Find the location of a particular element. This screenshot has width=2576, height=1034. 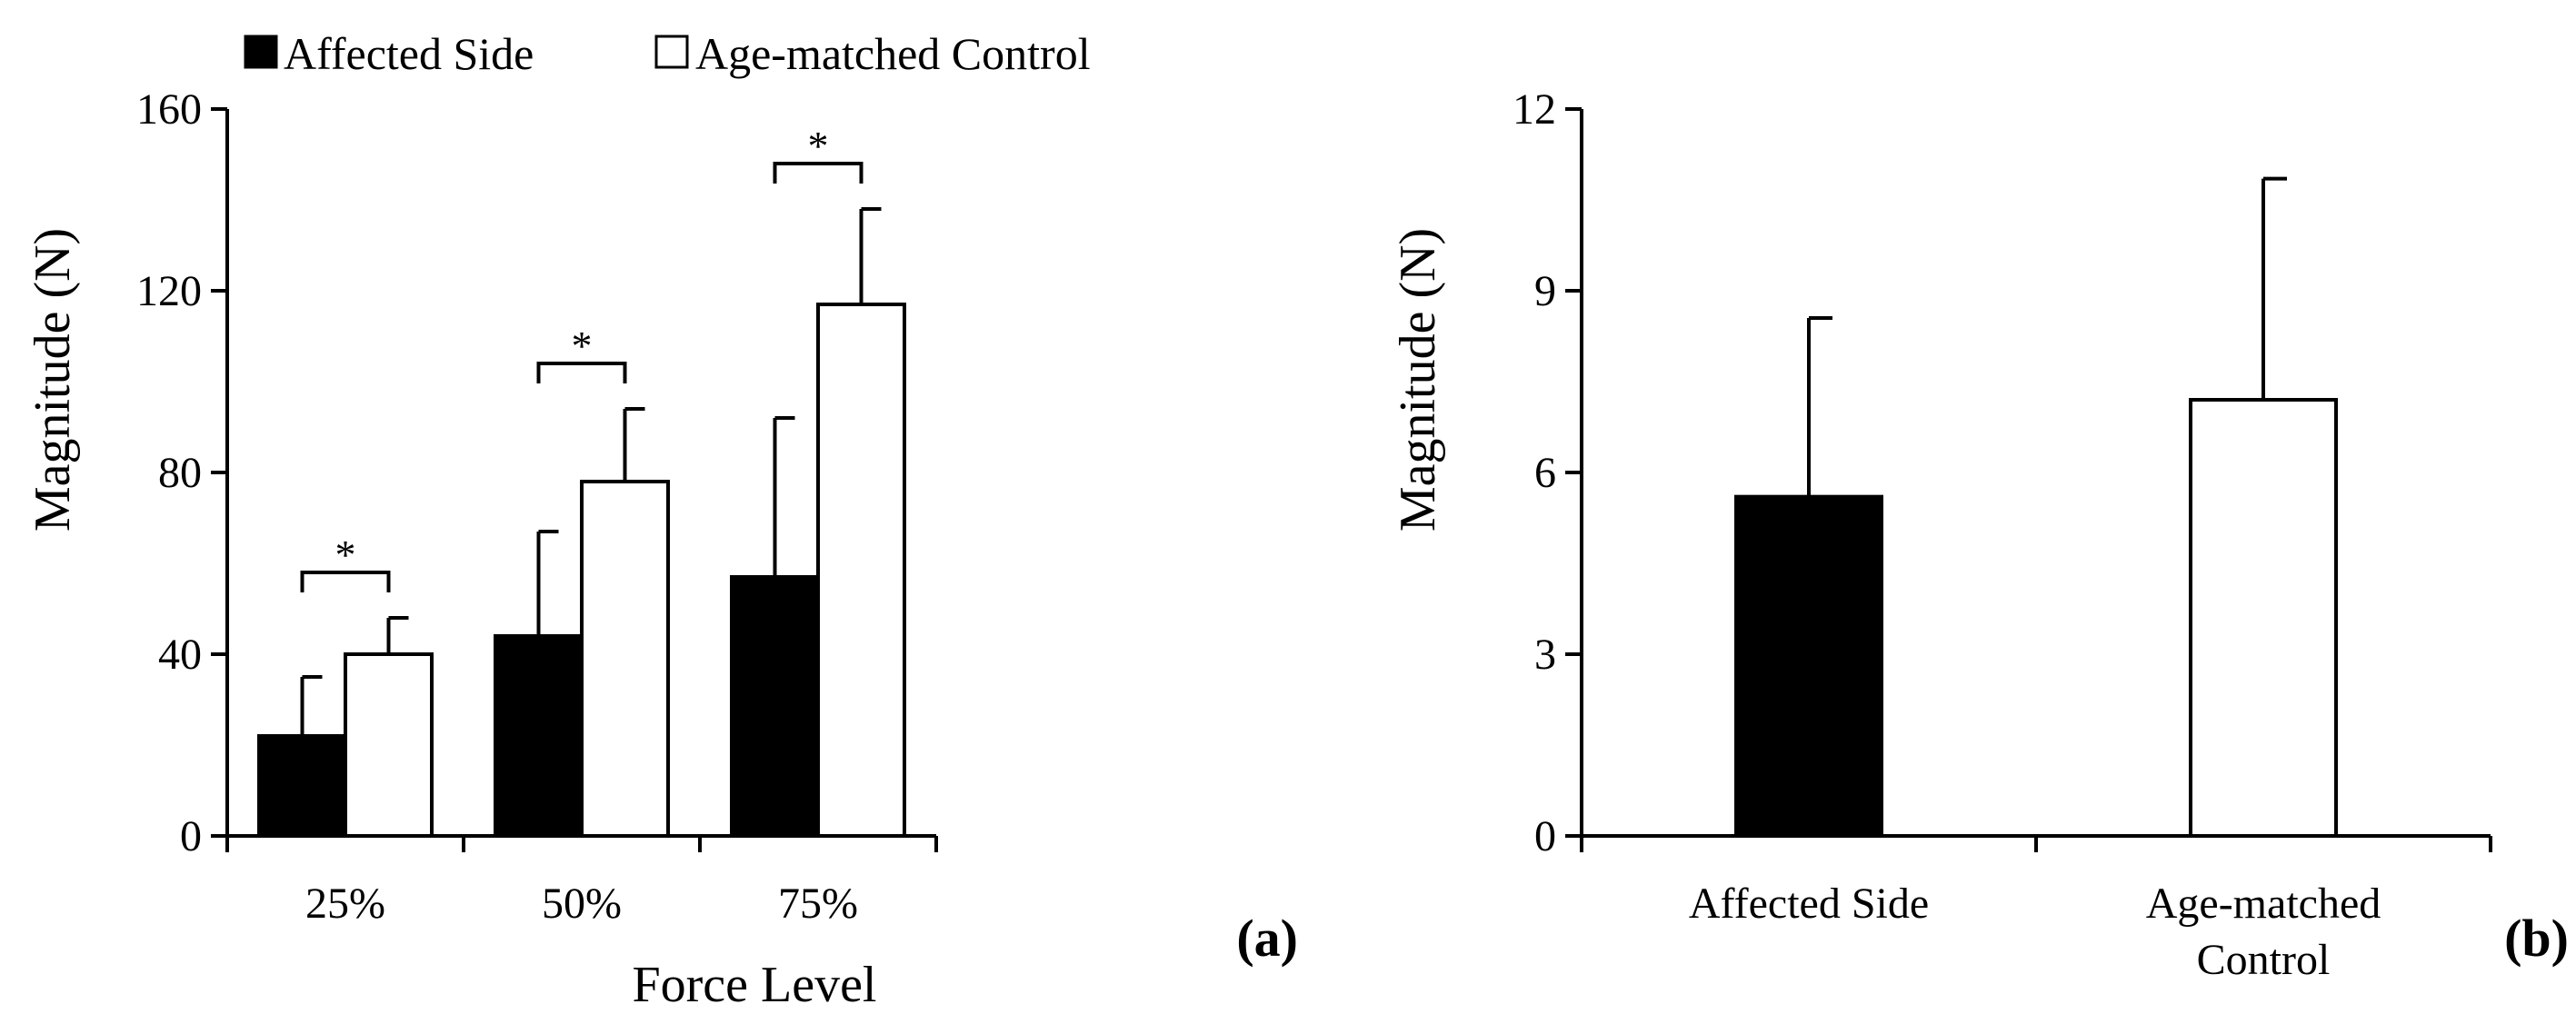

legend-swatch-affected is located at coordinates (261, 52).